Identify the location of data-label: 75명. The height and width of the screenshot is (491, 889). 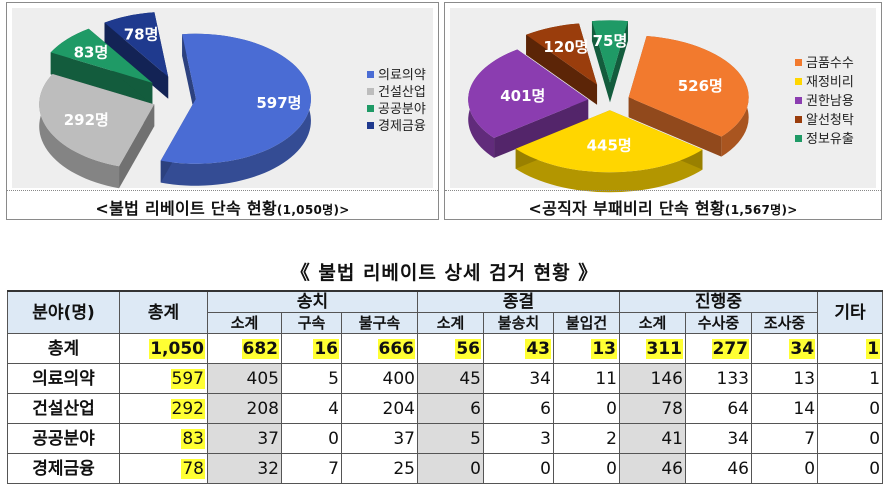
(610, 41).